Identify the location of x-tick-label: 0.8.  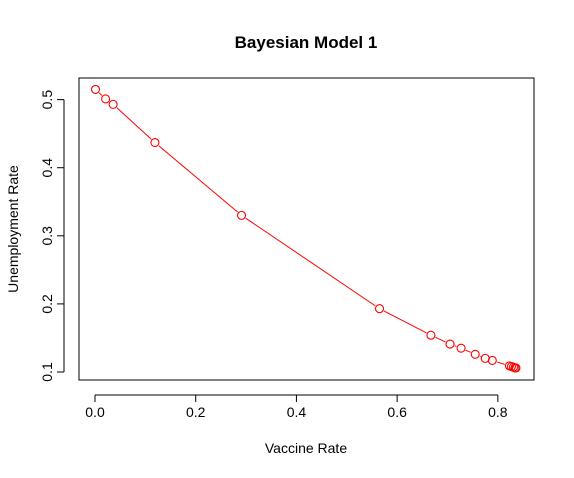
(498, 412).